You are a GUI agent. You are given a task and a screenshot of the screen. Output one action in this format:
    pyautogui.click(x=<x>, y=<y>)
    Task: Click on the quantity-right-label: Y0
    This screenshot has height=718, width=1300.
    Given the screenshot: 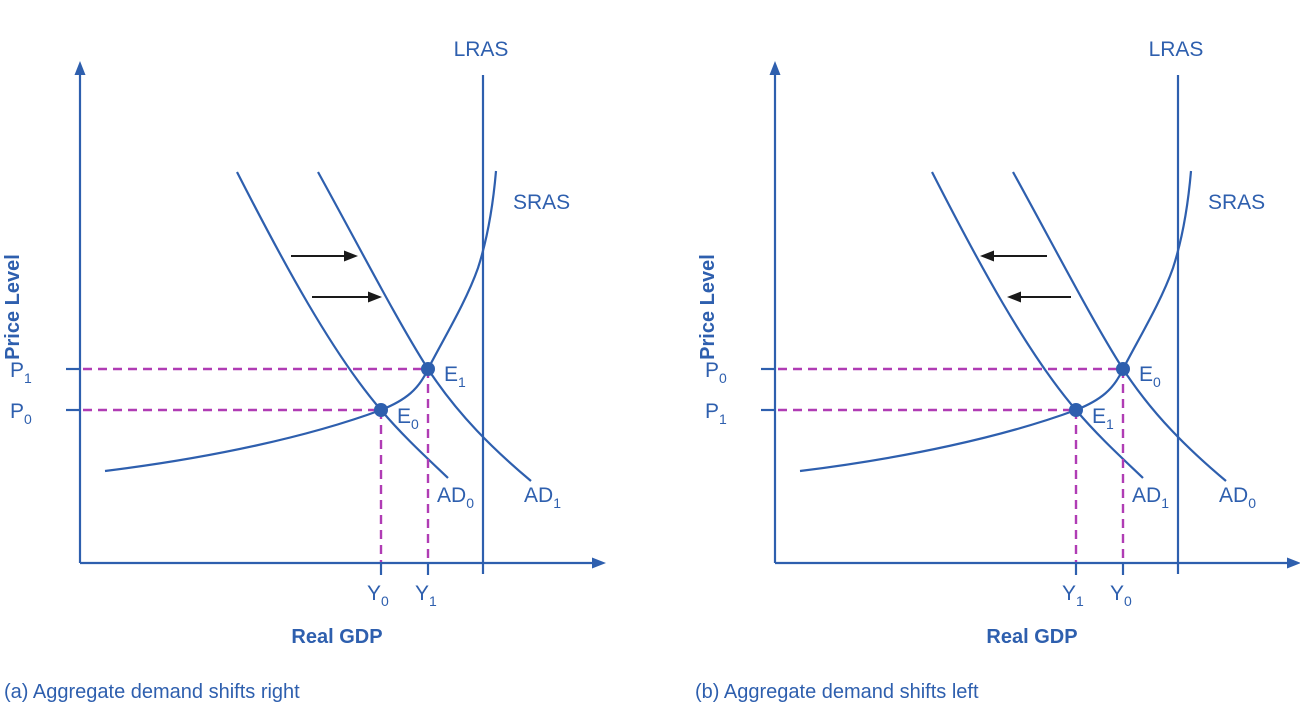 What is the action you would take?
    pyautogui.click(x=1121, y=595)
    